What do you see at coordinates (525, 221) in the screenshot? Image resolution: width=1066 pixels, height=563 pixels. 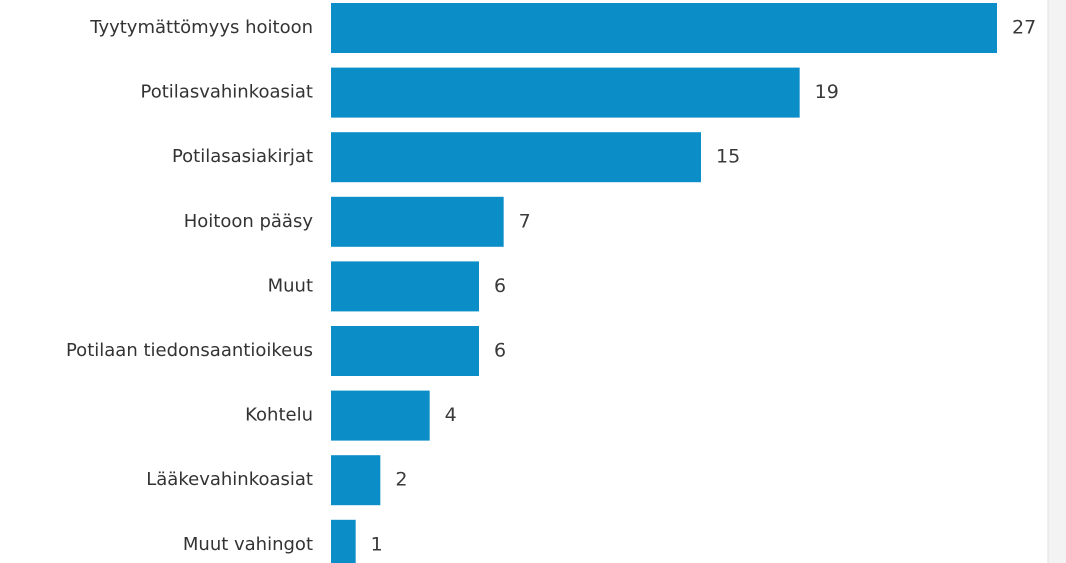 I see `value-label: 7` at bounding box center [525, 221].